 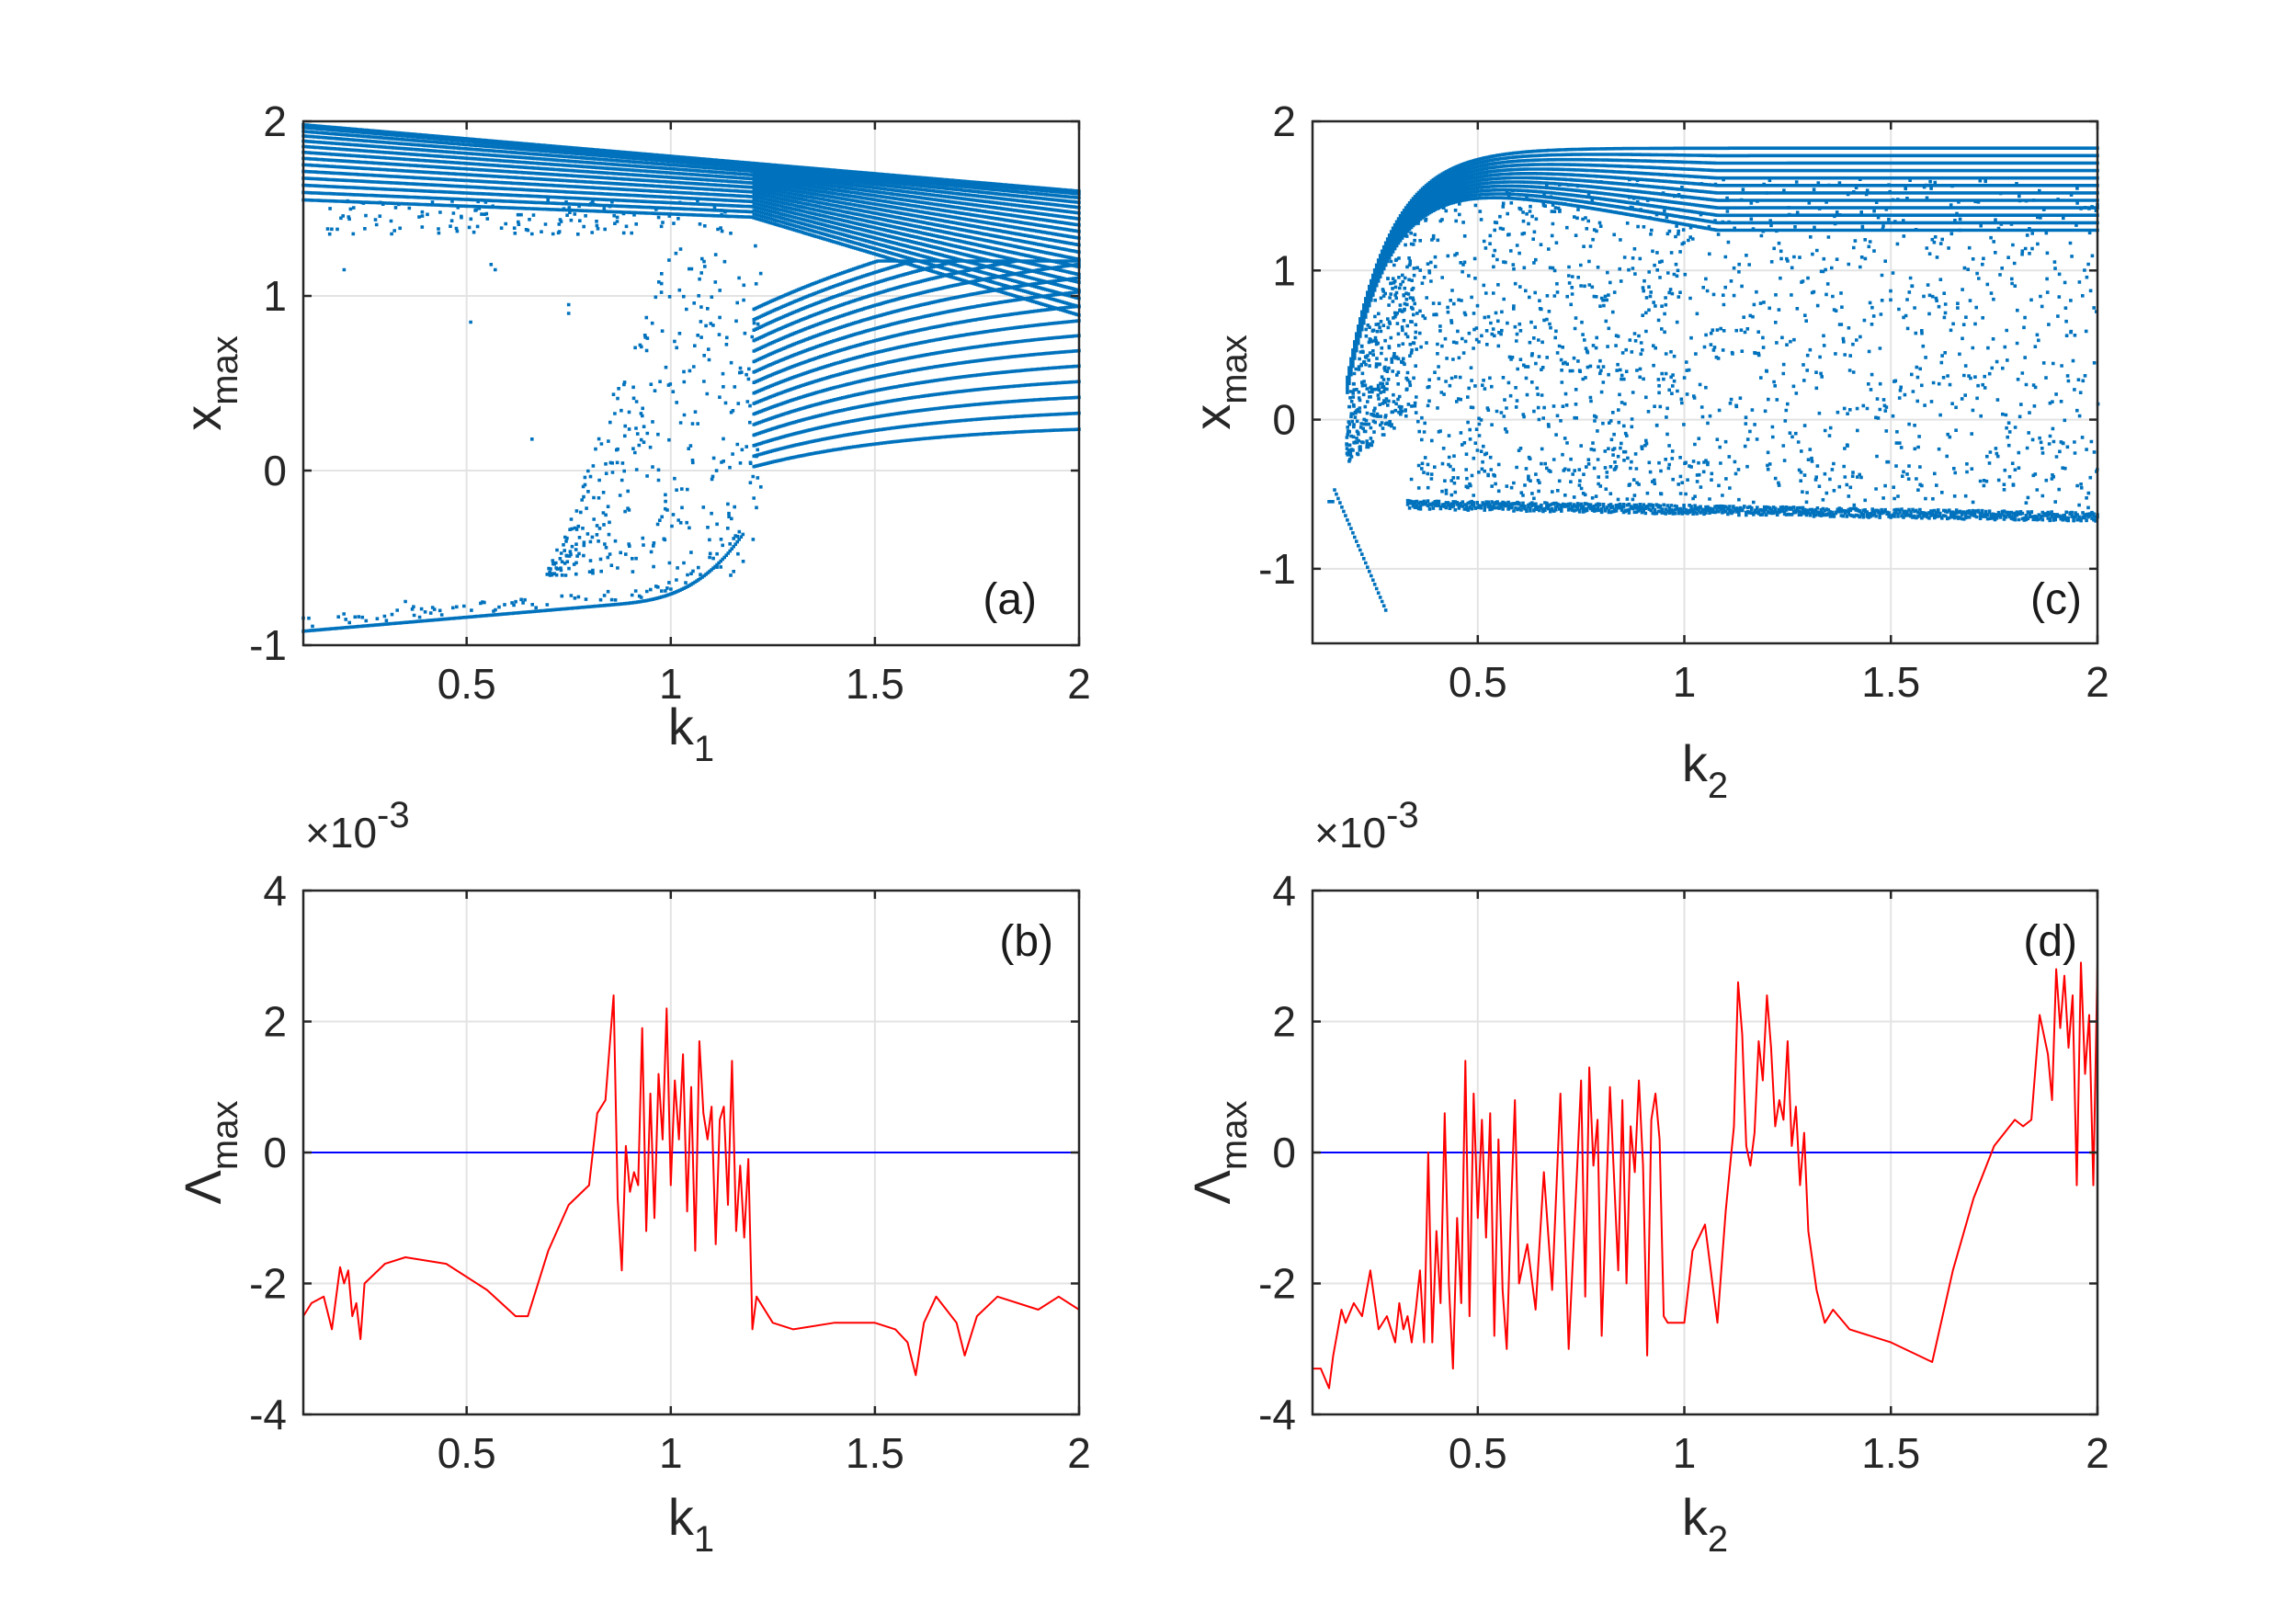 I want to click on panel-a-scatter, so click(x=691, y=378).